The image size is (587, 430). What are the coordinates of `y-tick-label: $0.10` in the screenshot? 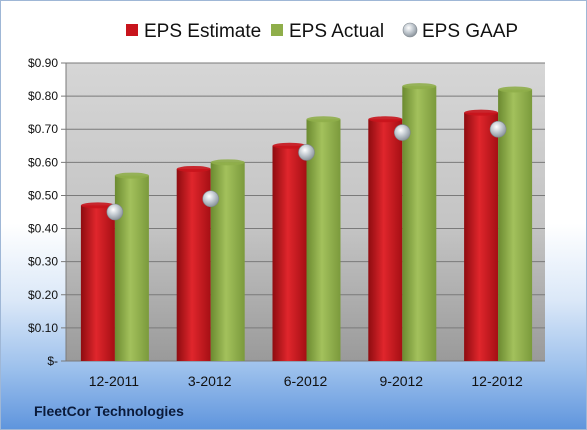 It's located at (43, 328).